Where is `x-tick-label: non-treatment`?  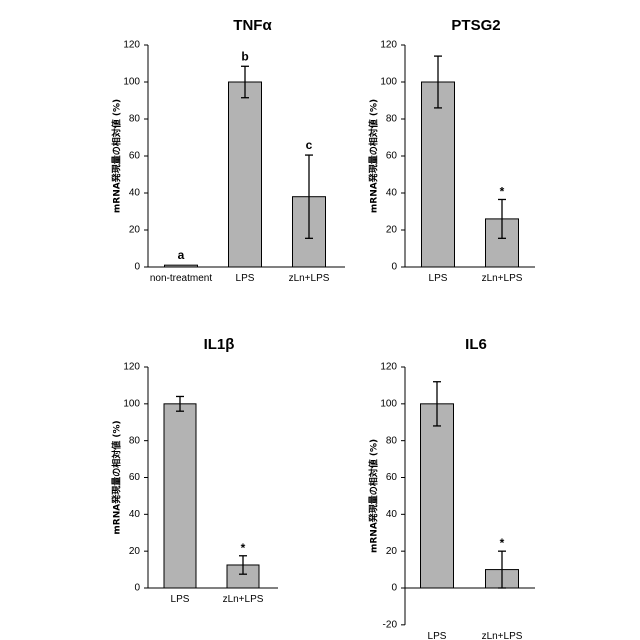 x-tick-label: non-treatment is located at coordinates (181, 278).